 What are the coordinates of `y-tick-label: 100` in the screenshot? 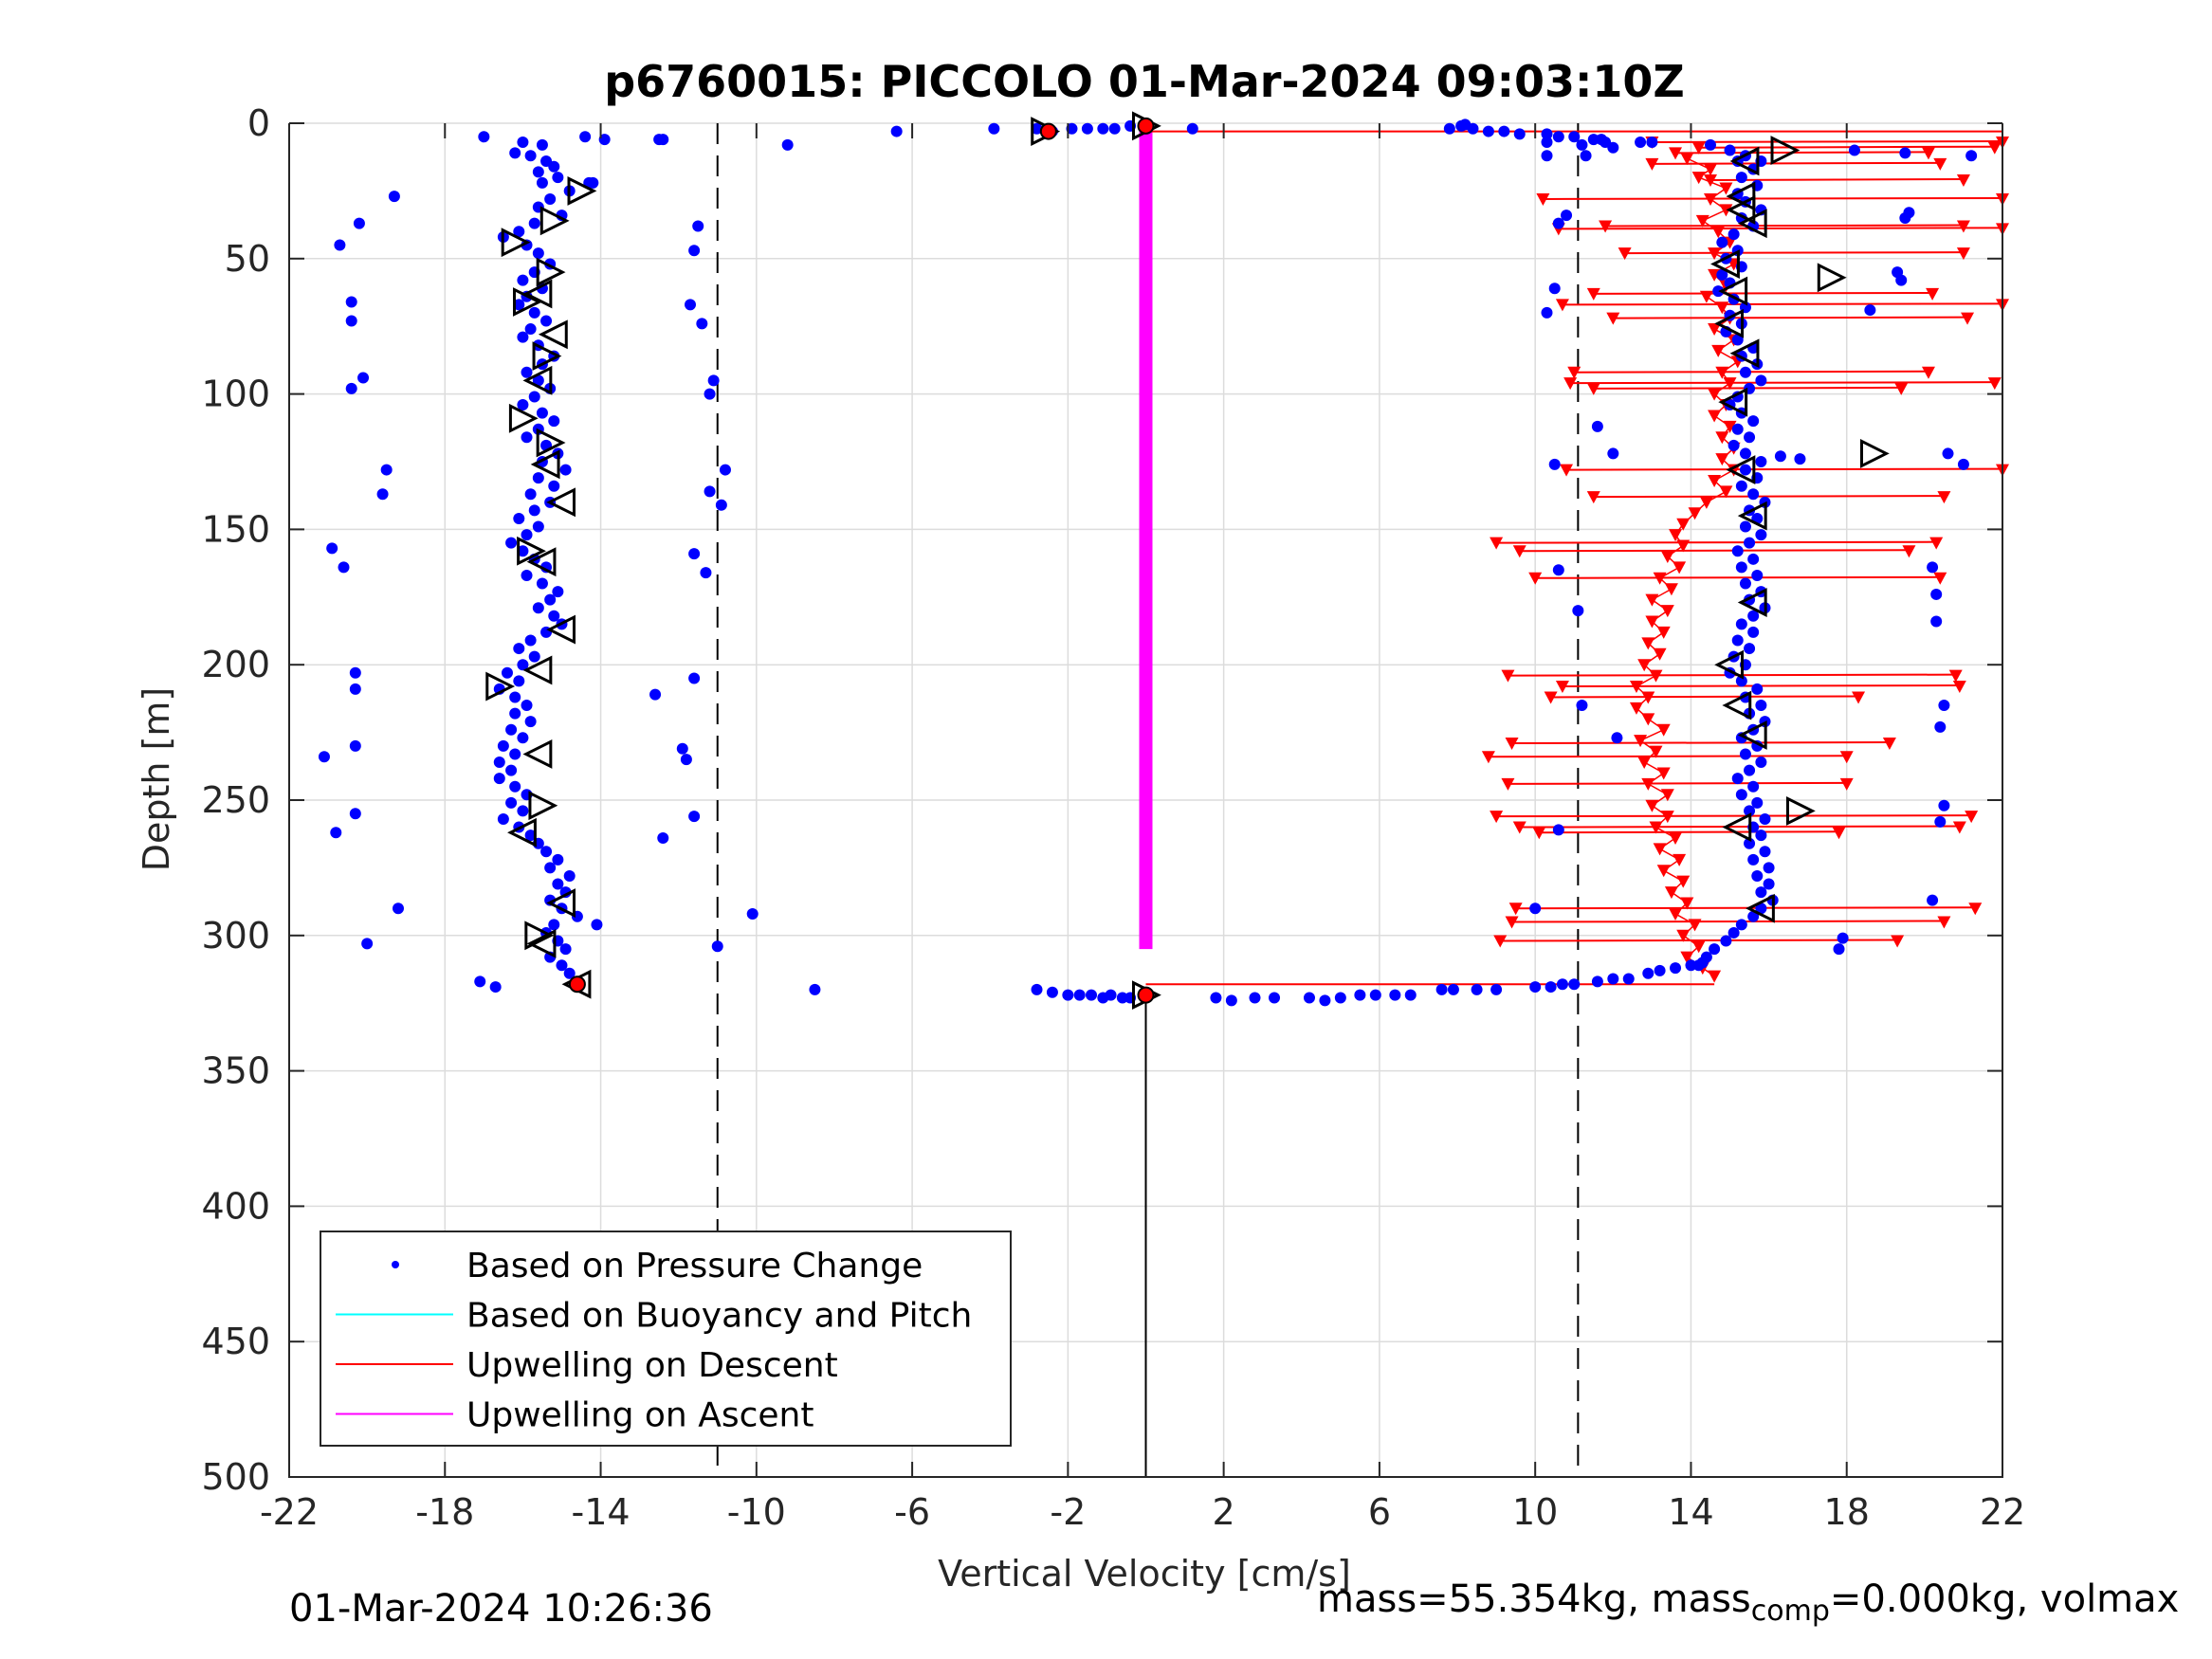 It's located at (235, 394).